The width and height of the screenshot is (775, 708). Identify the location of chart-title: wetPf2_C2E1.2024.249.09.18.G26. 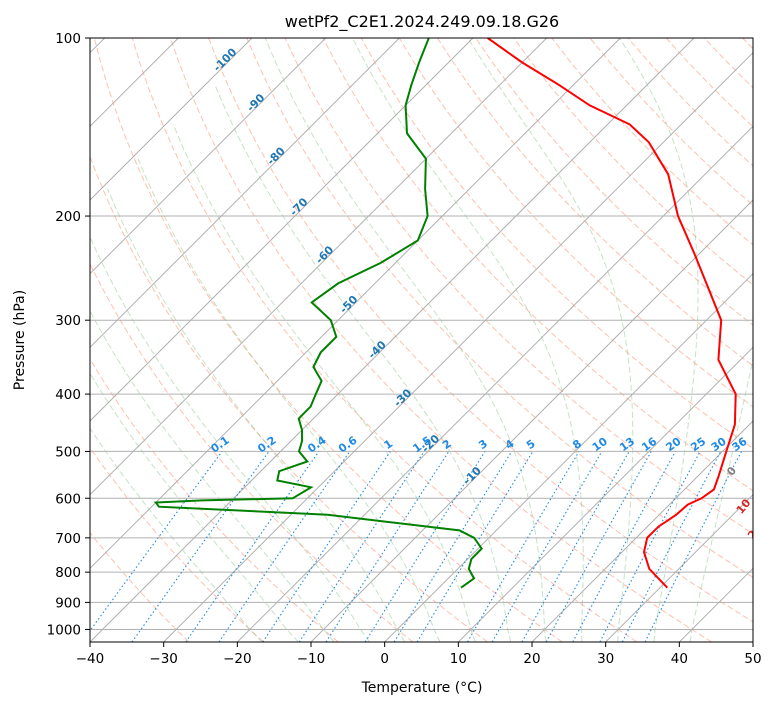
(422, 22).